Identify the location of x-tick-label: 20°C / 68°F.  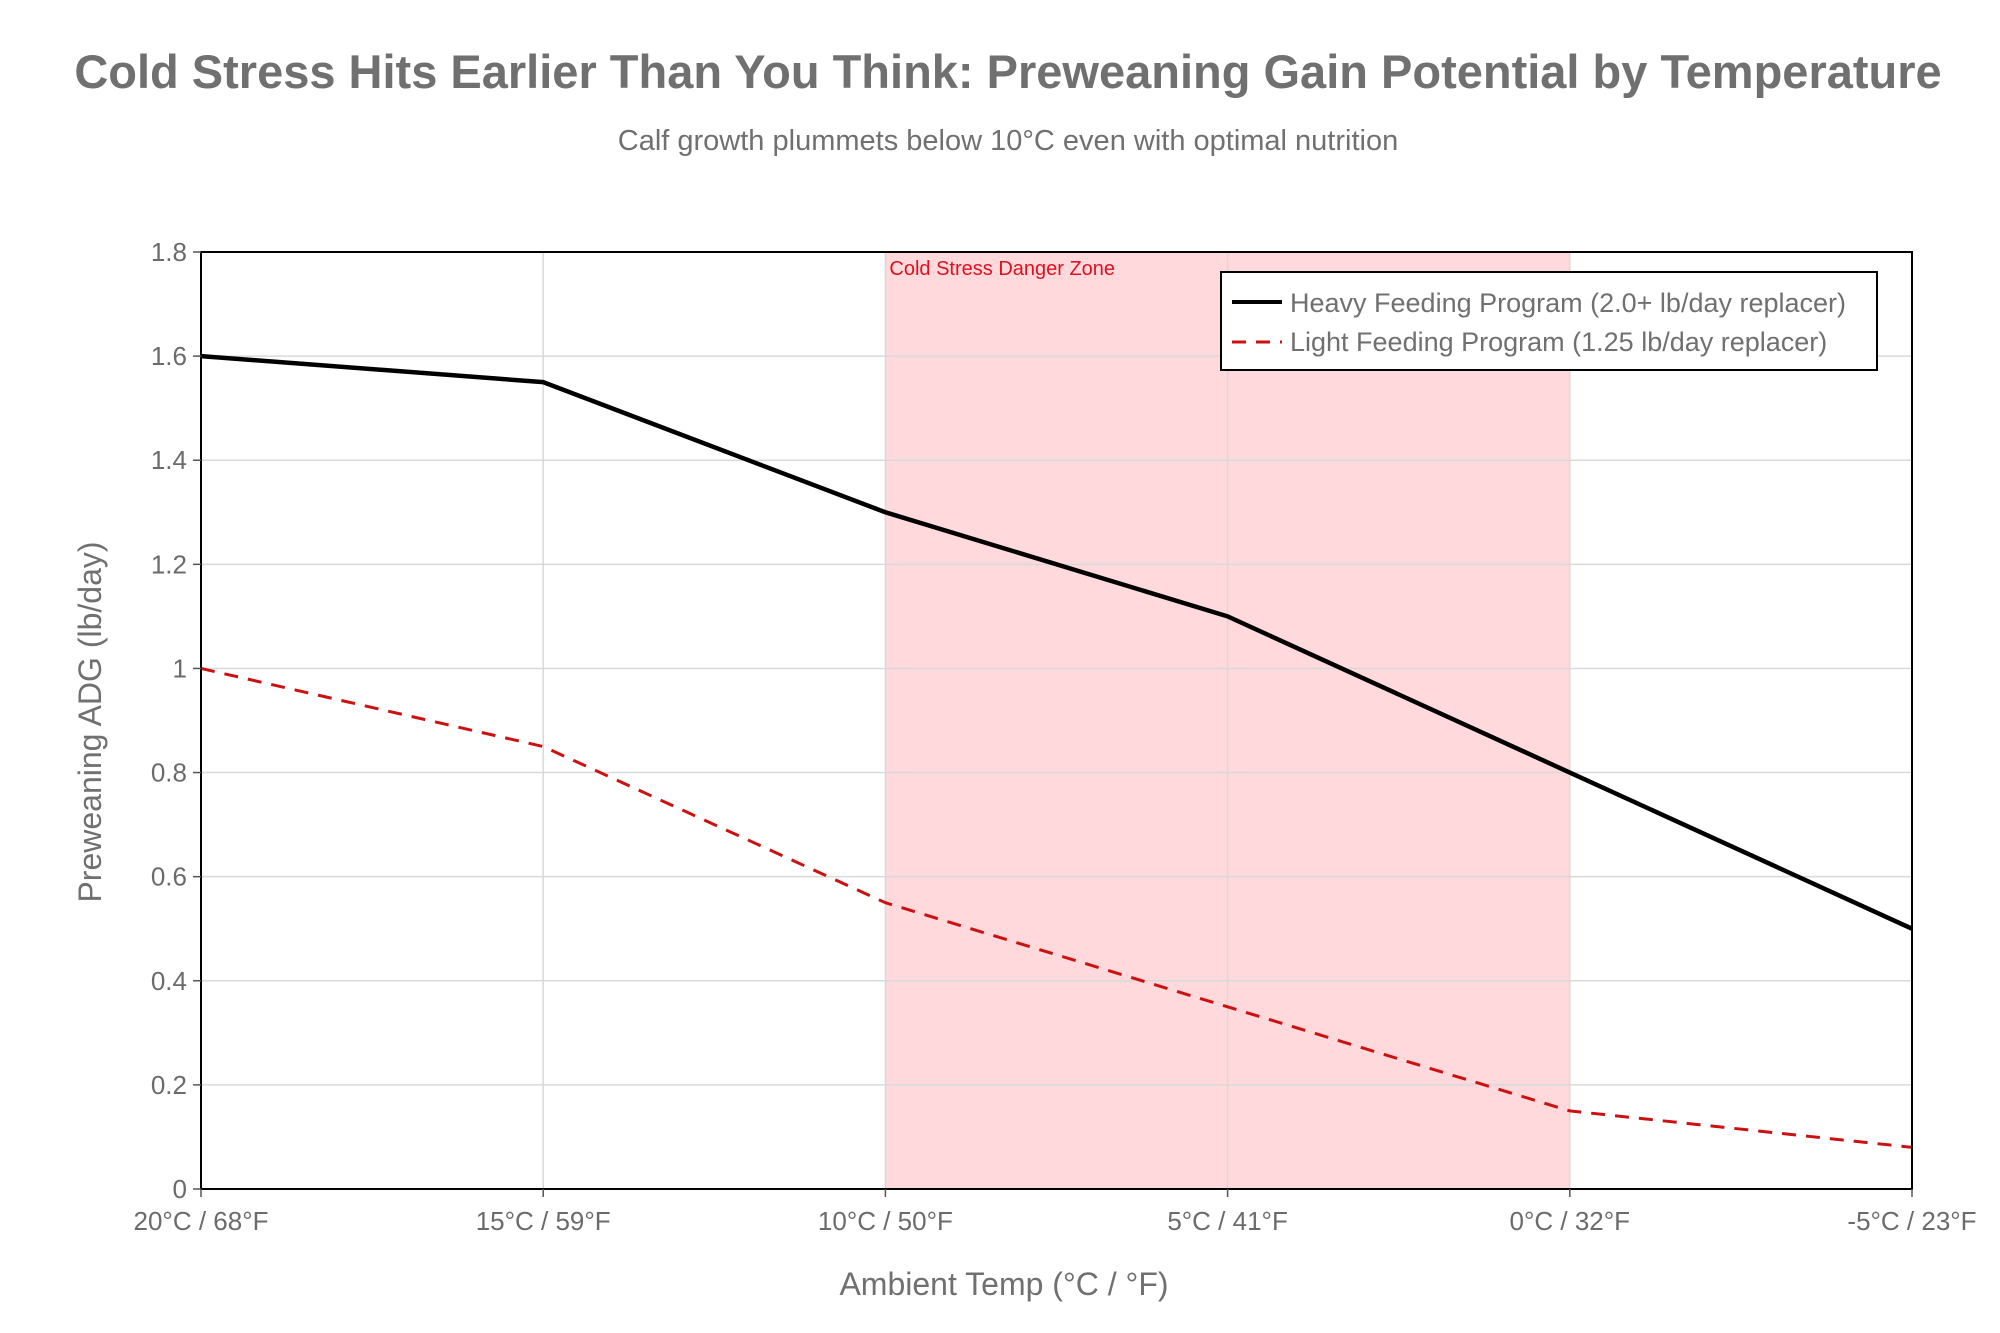
(201, 1221).